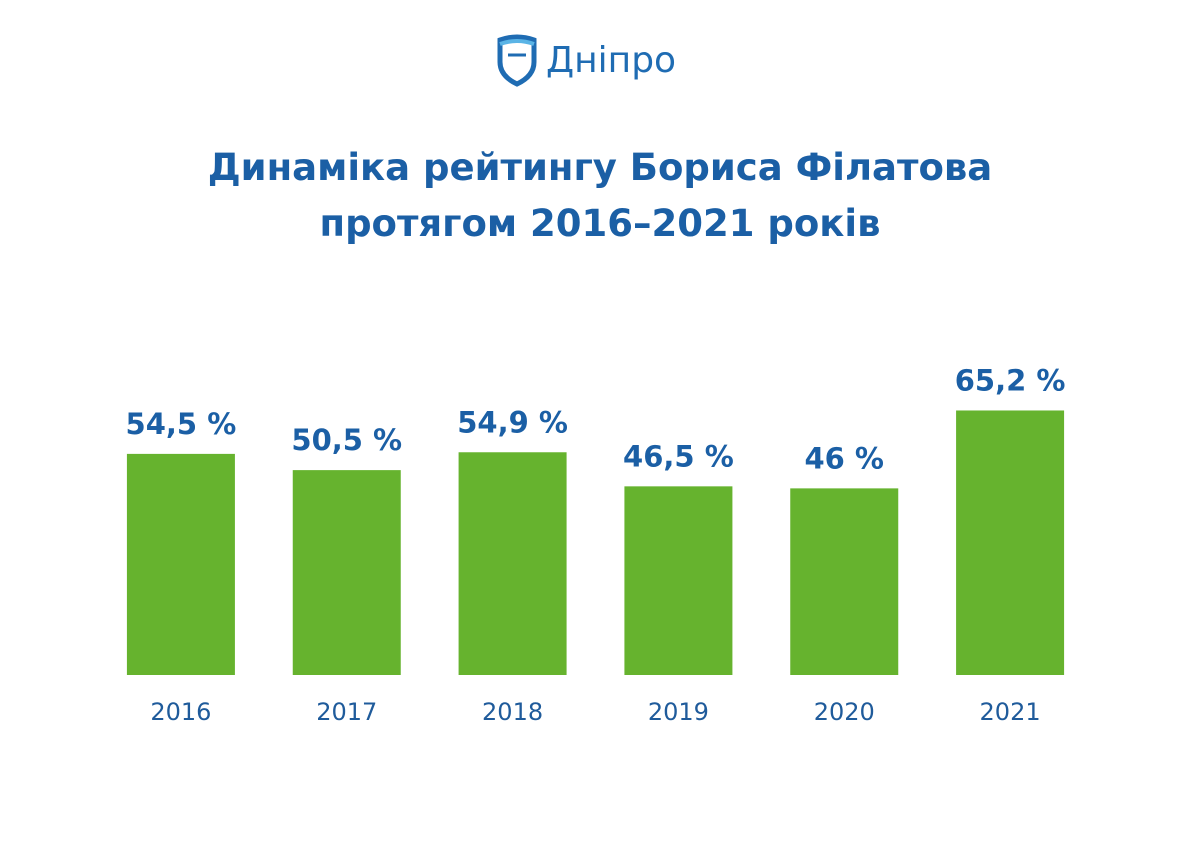 This screenshot has width=1200, height=848. Describe the element at coordinates (1010, 380) in the screenshot. I see `value-label: 65,2 %` at that location.